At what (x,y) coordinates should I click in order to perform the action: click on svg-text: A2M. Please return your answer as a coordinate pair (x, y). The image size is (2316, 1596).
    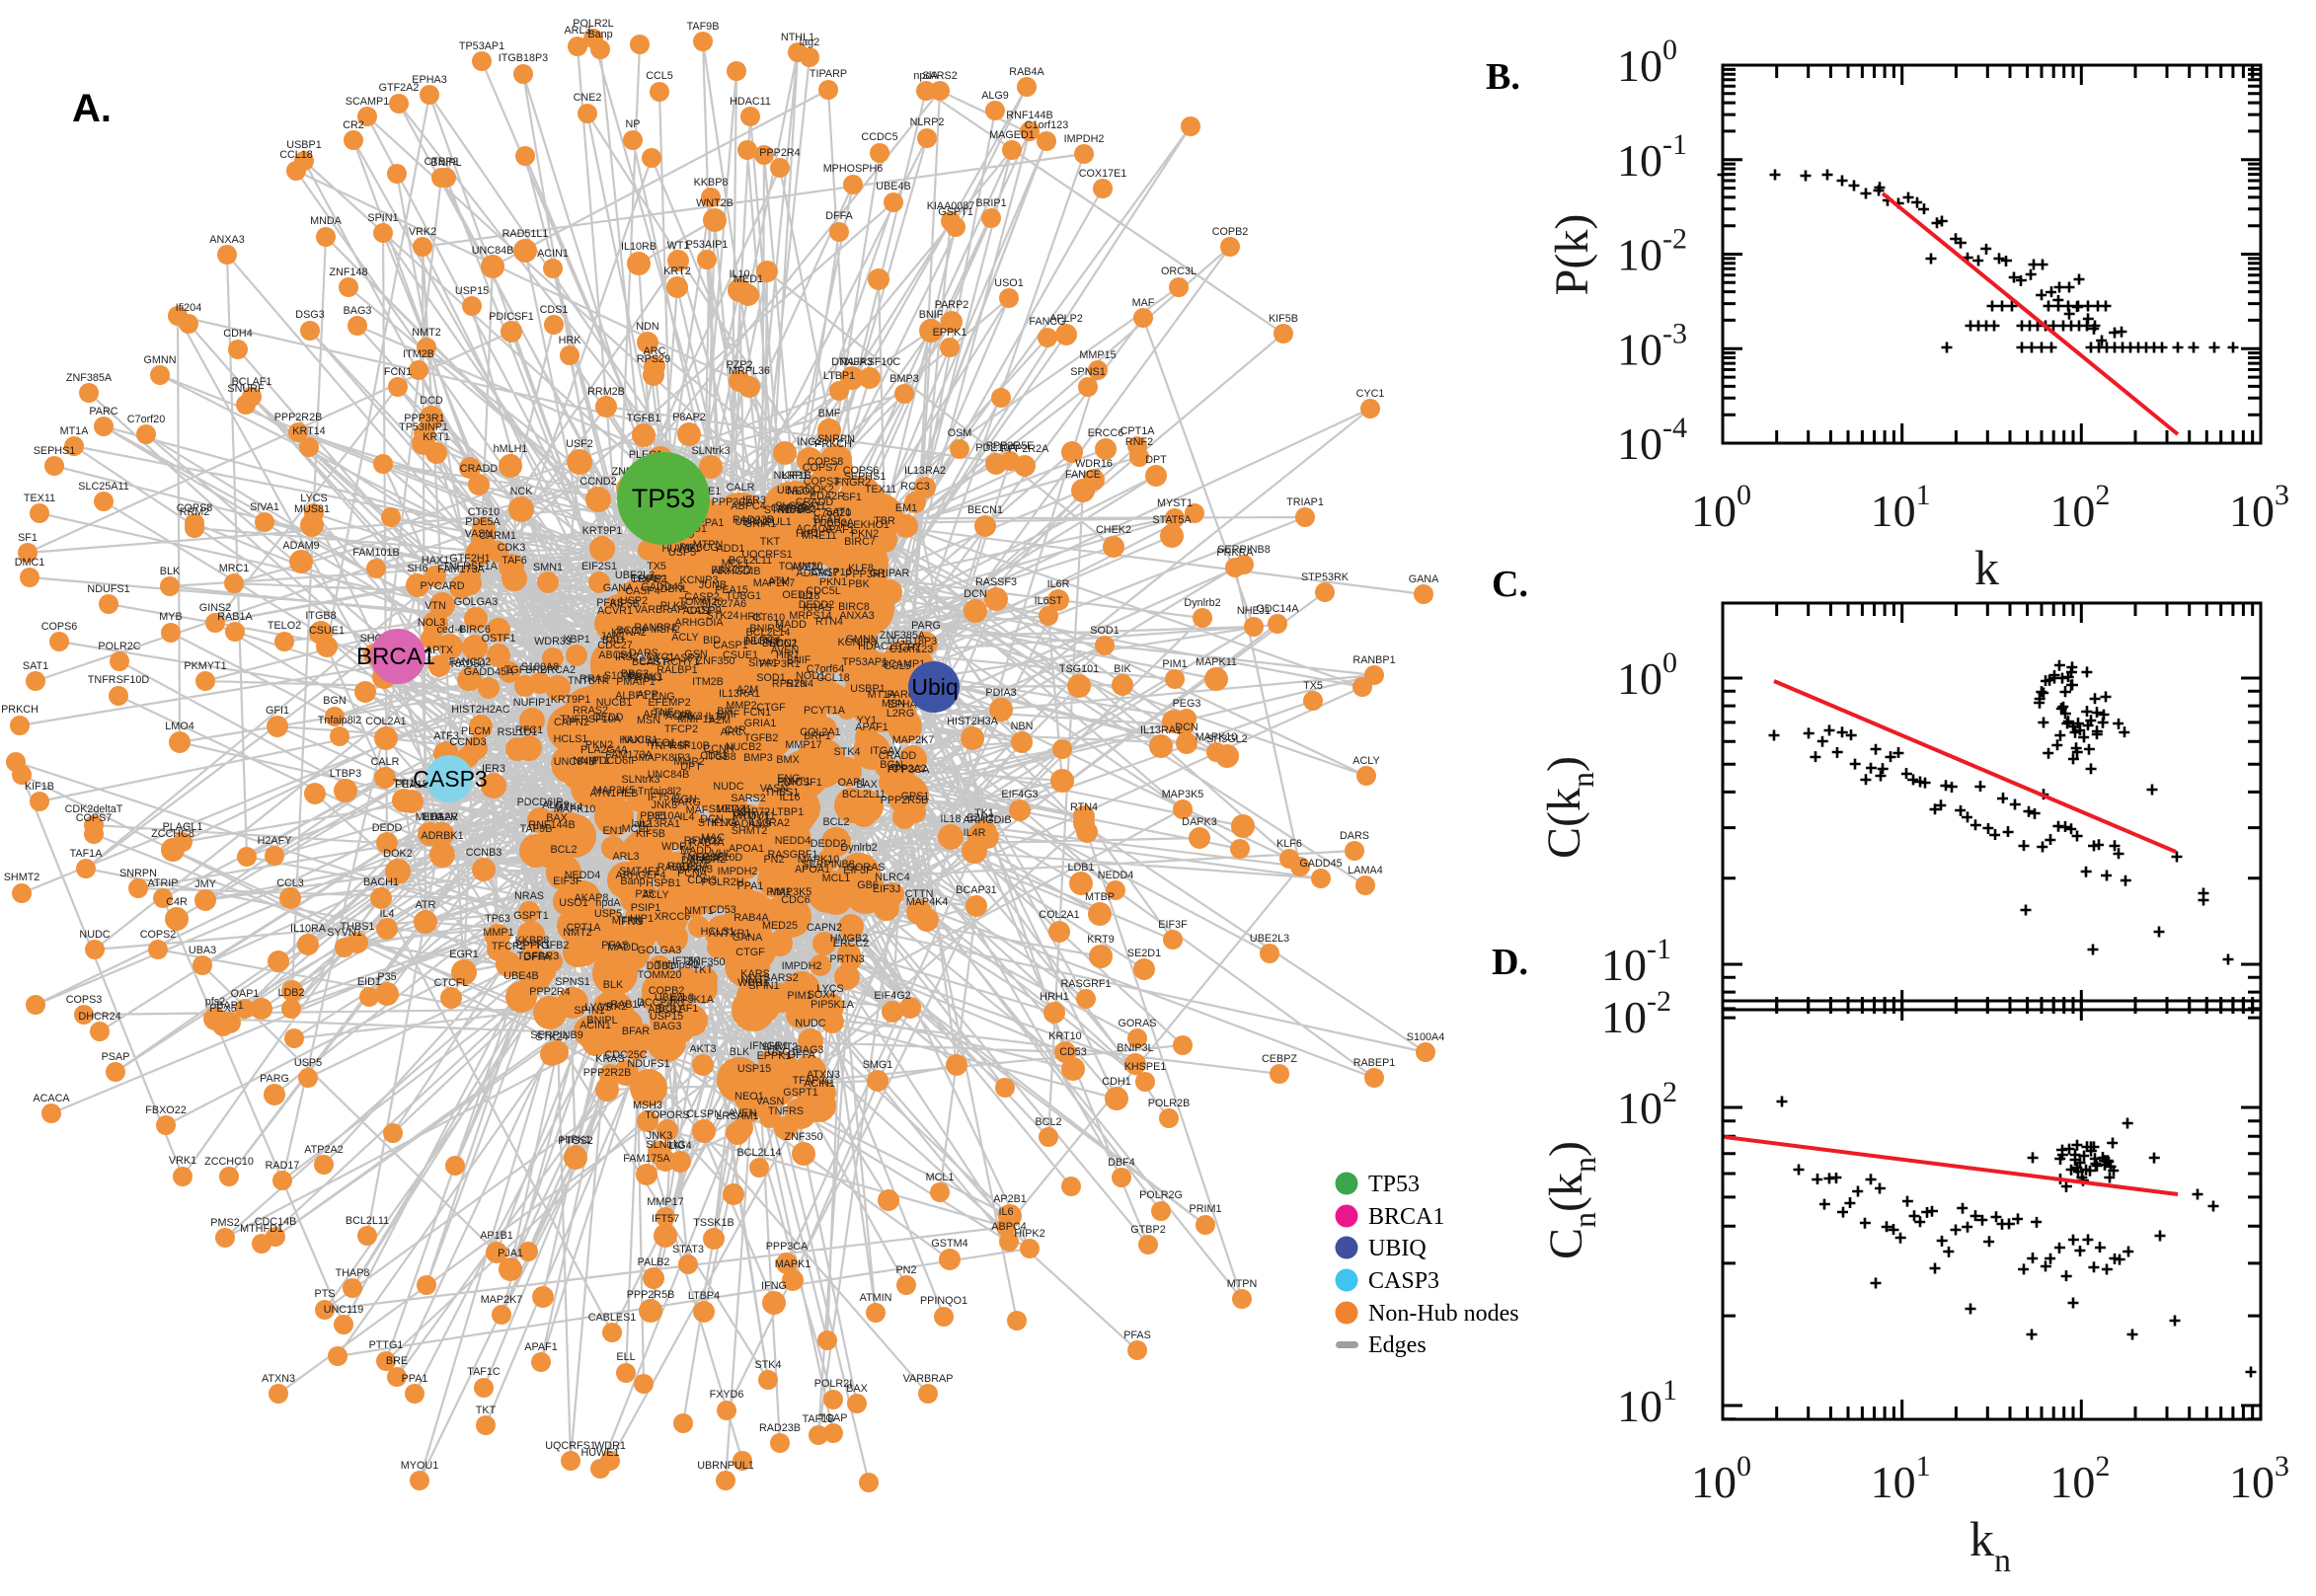
    Looking at the image, I should click on (720, 720).